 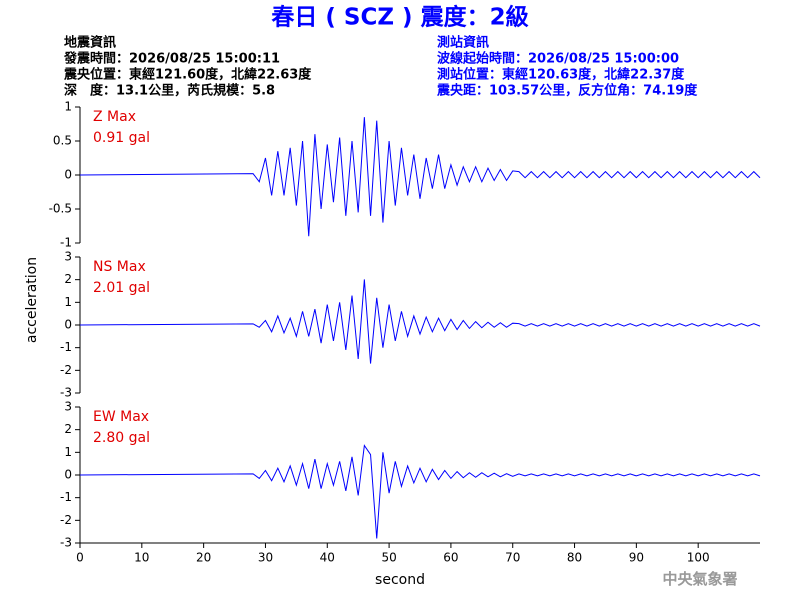 What do you see at coordinates (450, 558) in the screenshot?
I see `x-tick-label: 60` at bounding box center [450, 558].